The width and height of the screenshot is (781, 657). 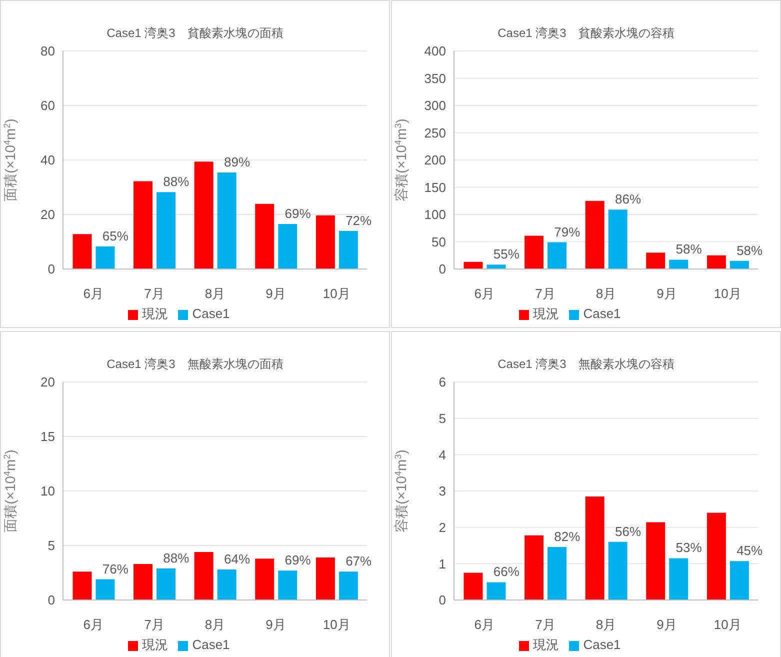 What do you see at coordinates (506, 572) in the screenshot?
I see `annotation: 66%` at bounding box center [506, 572].